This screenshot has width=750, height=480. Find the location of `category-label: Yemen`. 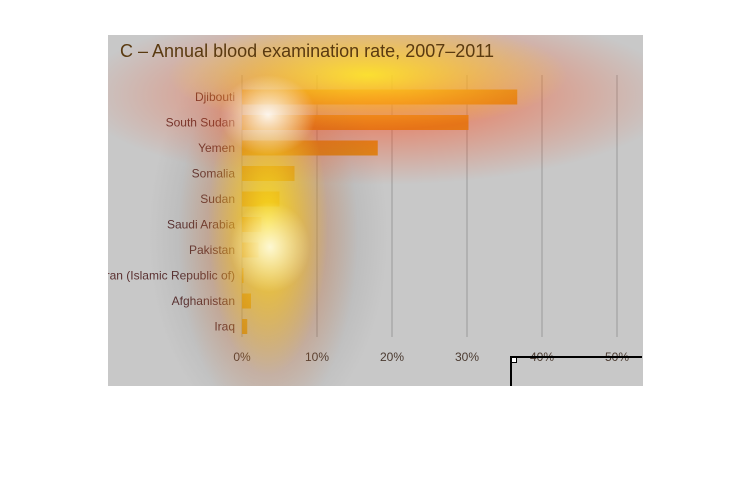

category-label: Yemen is located at coordinates (216, 148).